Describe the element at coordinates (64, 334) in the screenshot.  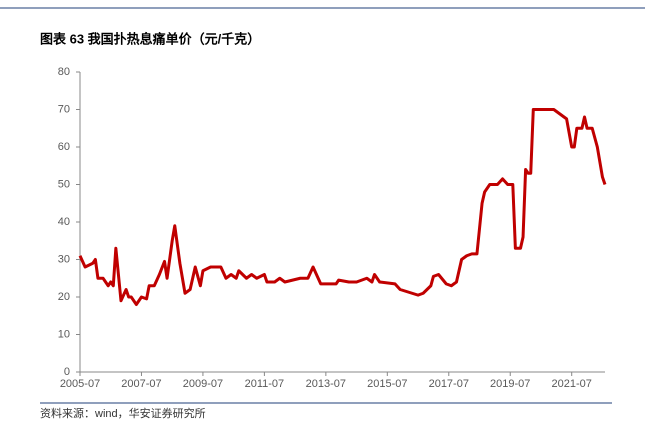
I see `y-tick-label: 10` at that location.